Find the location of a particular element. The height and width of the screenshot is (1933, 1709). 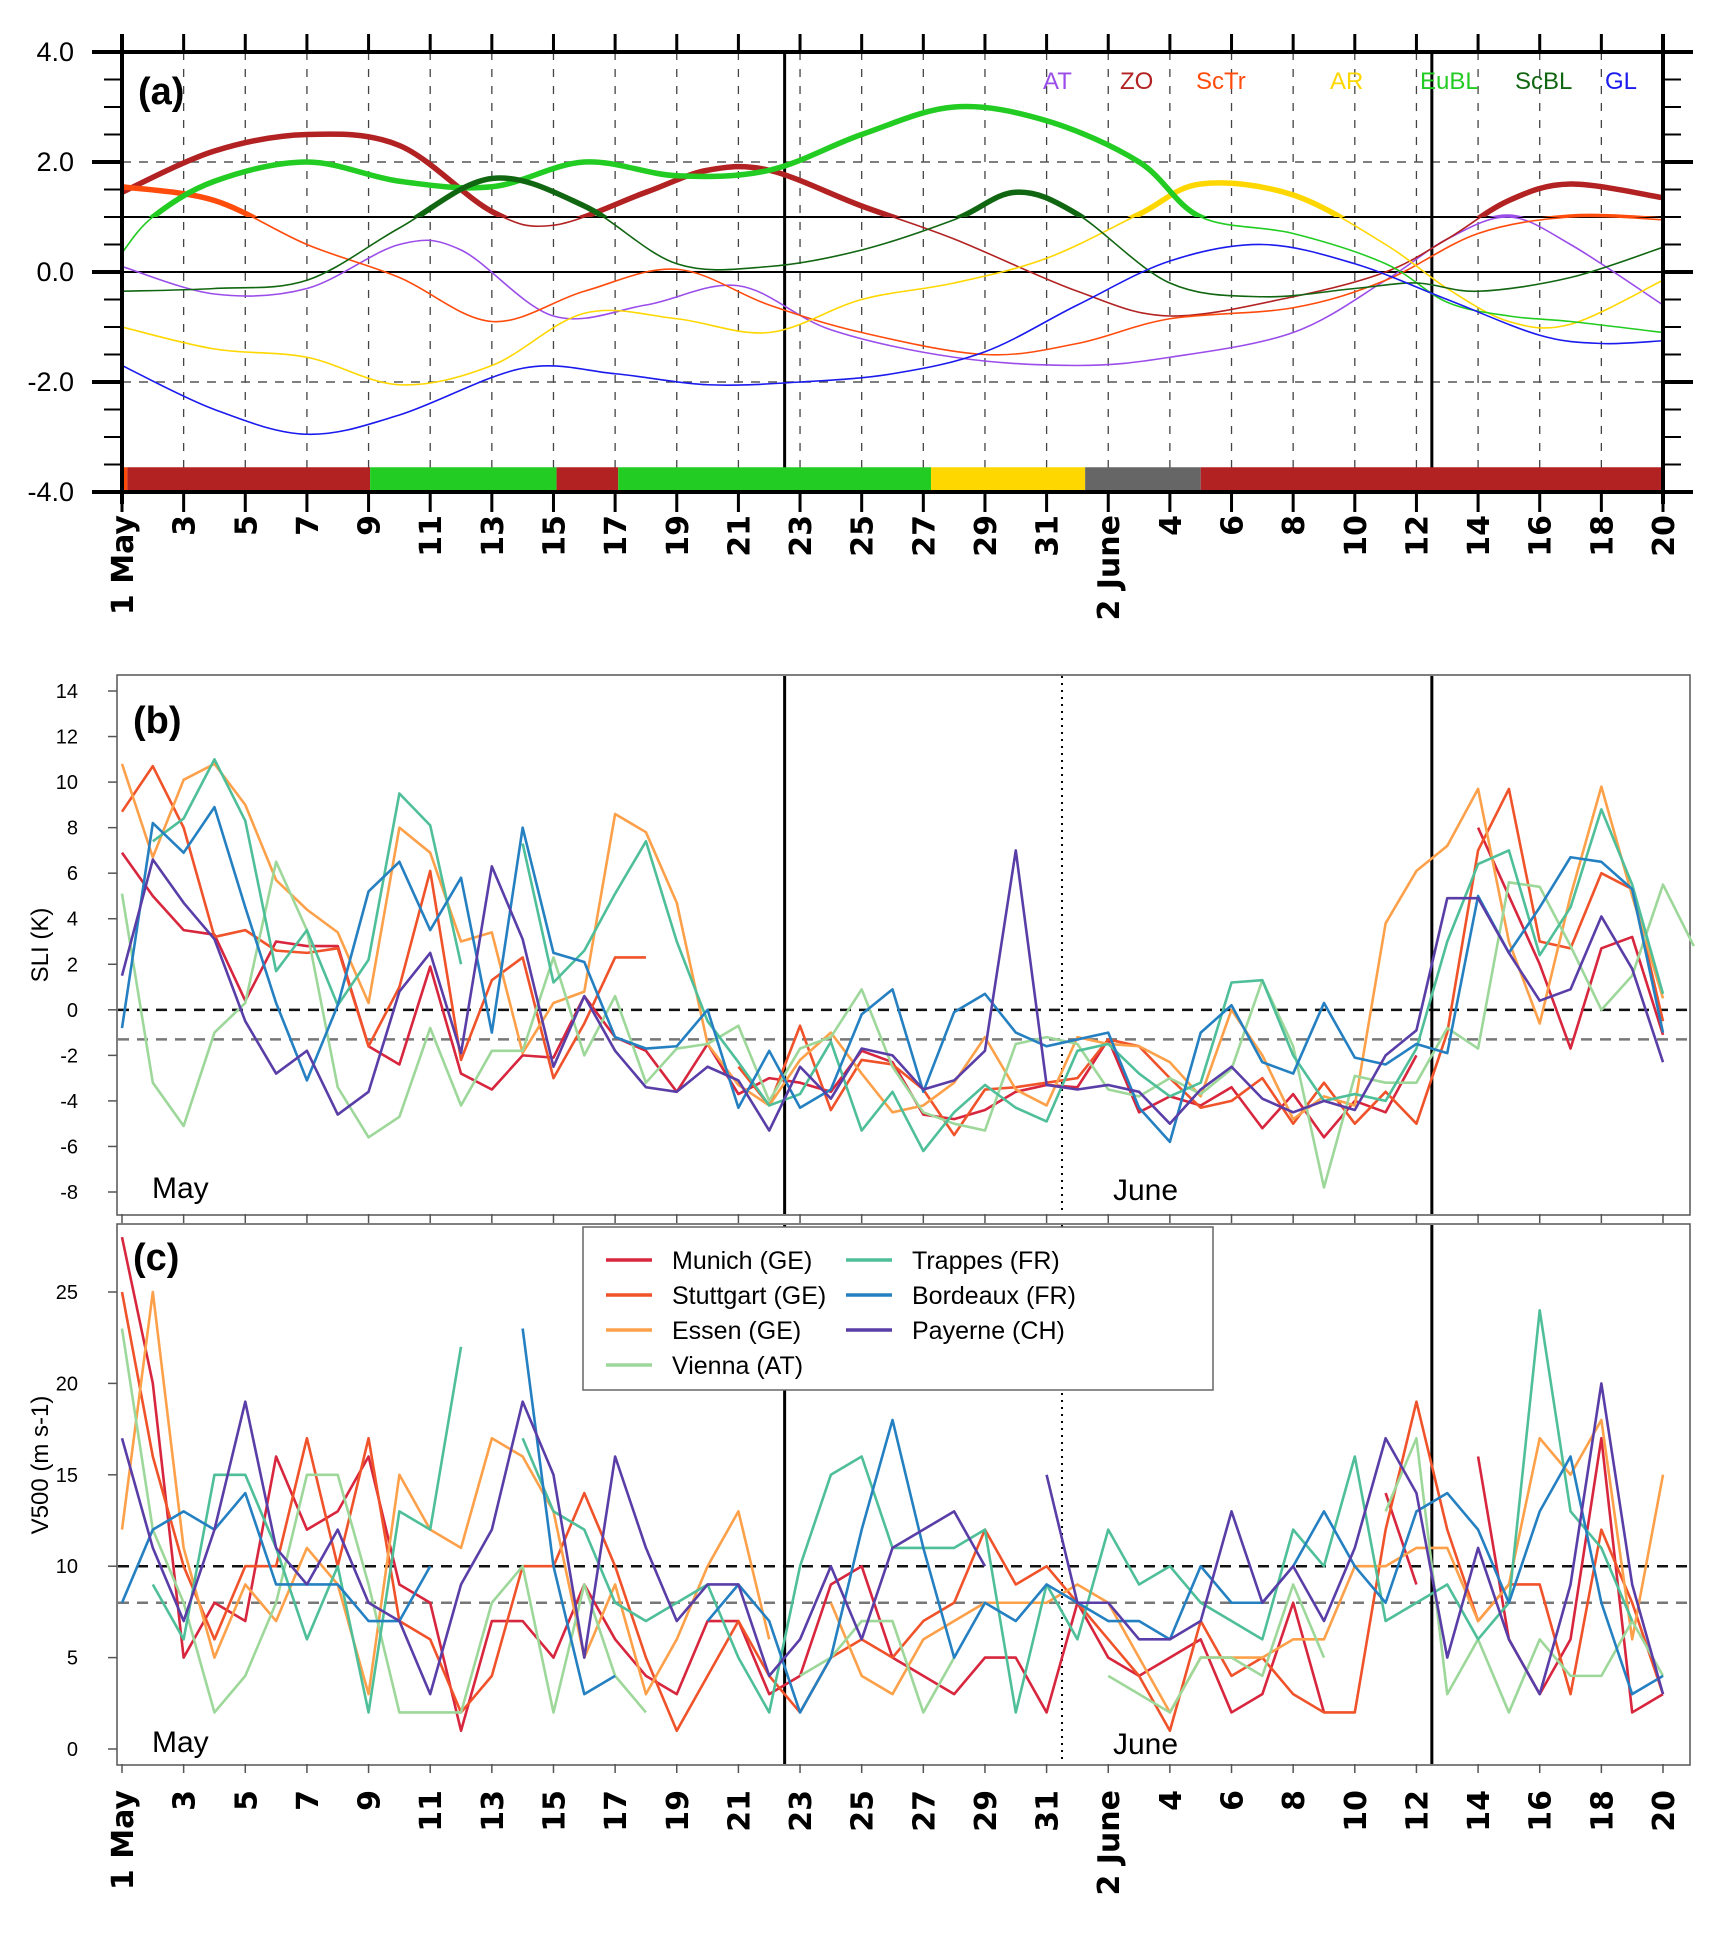

date-label: 15 is located at coordinates (554, 536).